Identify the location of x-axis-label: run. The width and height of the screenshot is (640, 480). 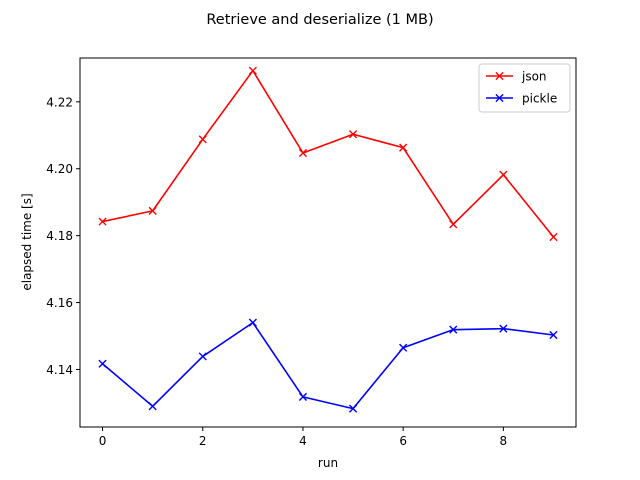
(328, 463).